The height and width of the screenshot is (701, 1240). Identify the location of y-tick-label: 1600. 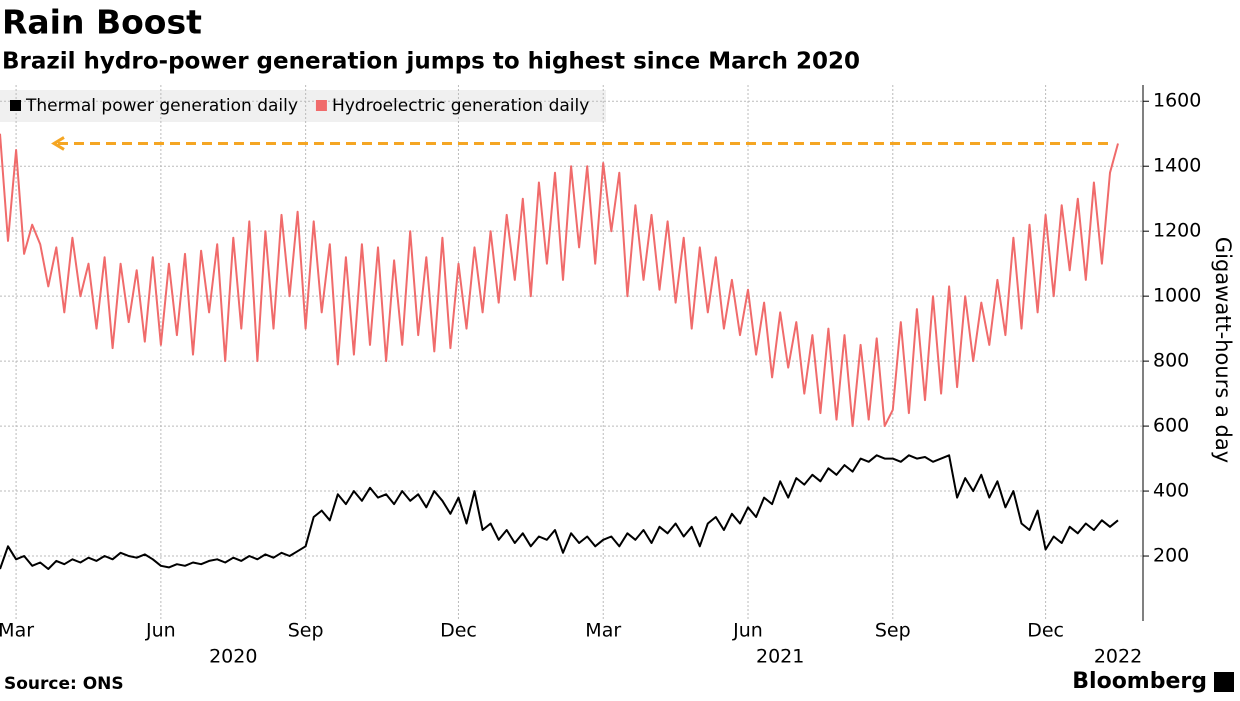
(1177, 101).